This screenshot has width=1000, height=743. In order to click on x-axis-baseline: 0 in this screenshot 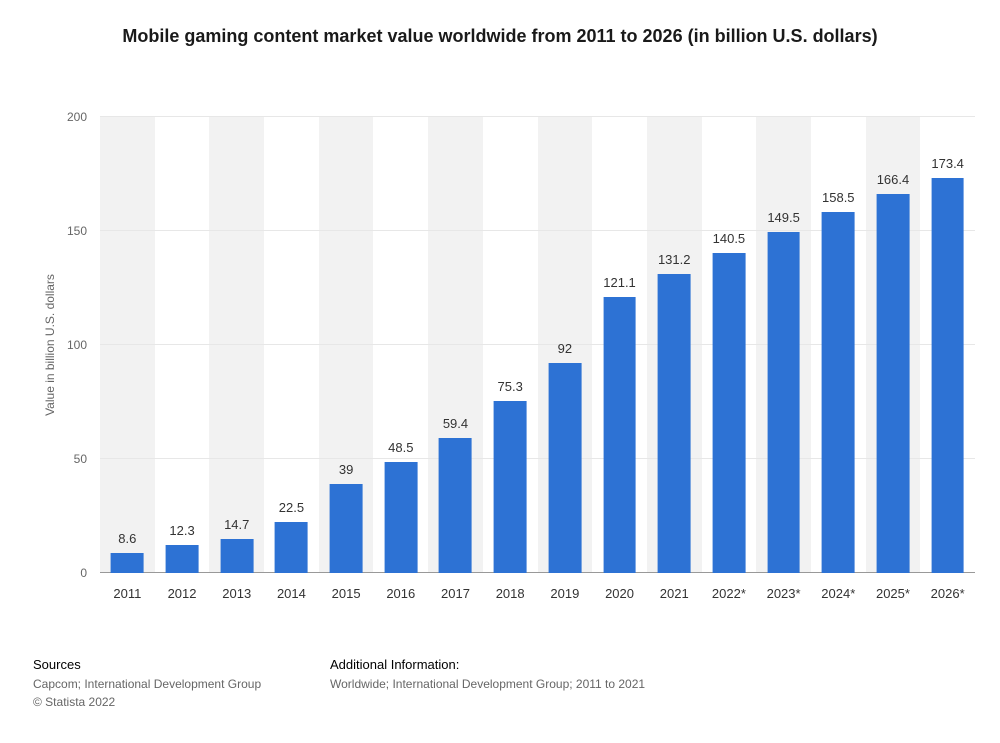, I will do `click(527, 573)`.